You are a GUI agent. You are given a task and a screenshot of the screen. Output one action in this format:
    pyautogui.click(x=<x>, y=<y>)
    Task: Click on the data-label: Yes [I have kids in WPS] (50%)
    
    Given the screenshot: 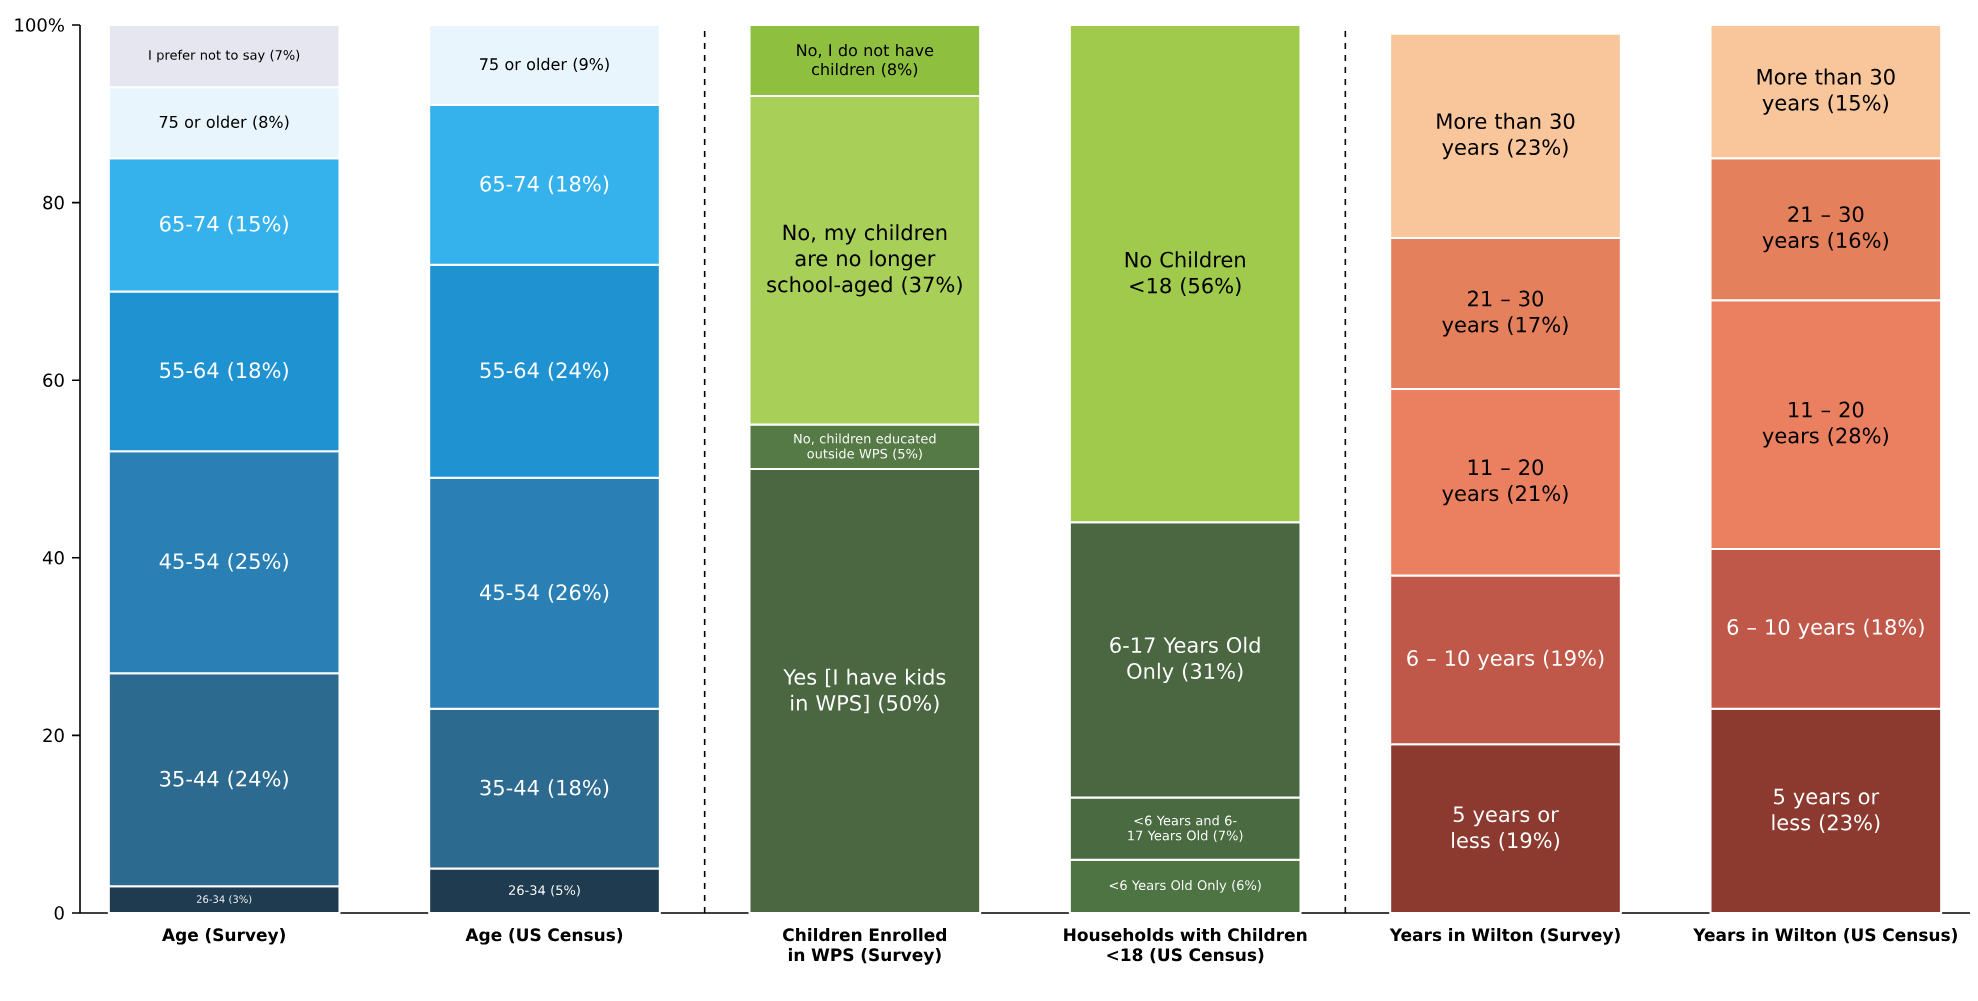 What is the action you would take?
    pyautogui.click(x=864, y=691)
    